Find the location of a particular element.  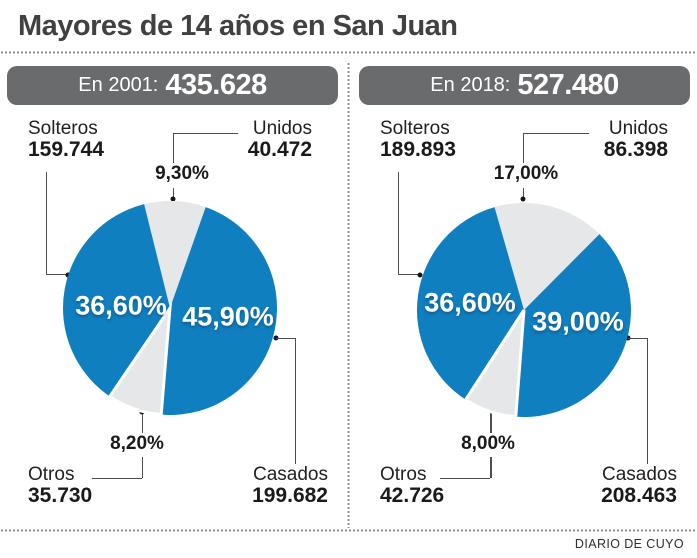

year-label: En 2001: is located at coordinates (118, 85).